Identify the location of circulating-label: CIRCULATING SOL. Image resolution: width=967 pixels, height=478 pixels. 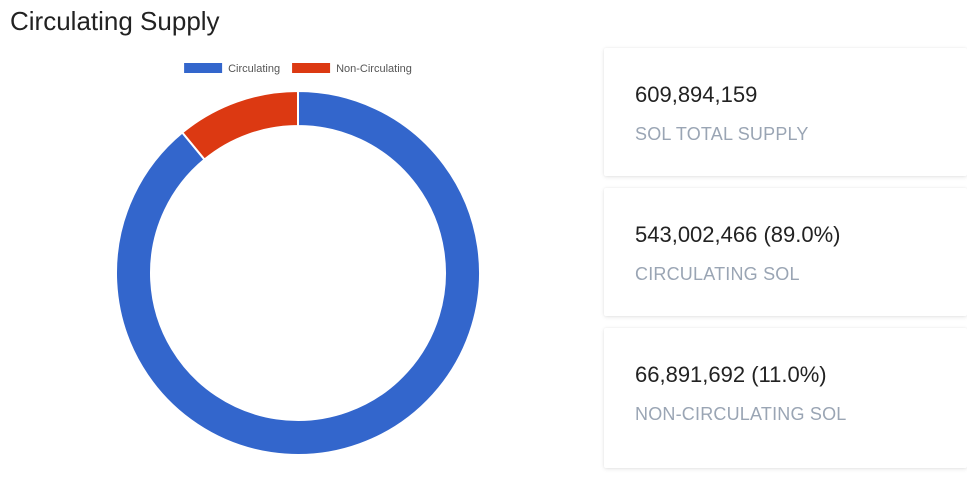
(717, 274).